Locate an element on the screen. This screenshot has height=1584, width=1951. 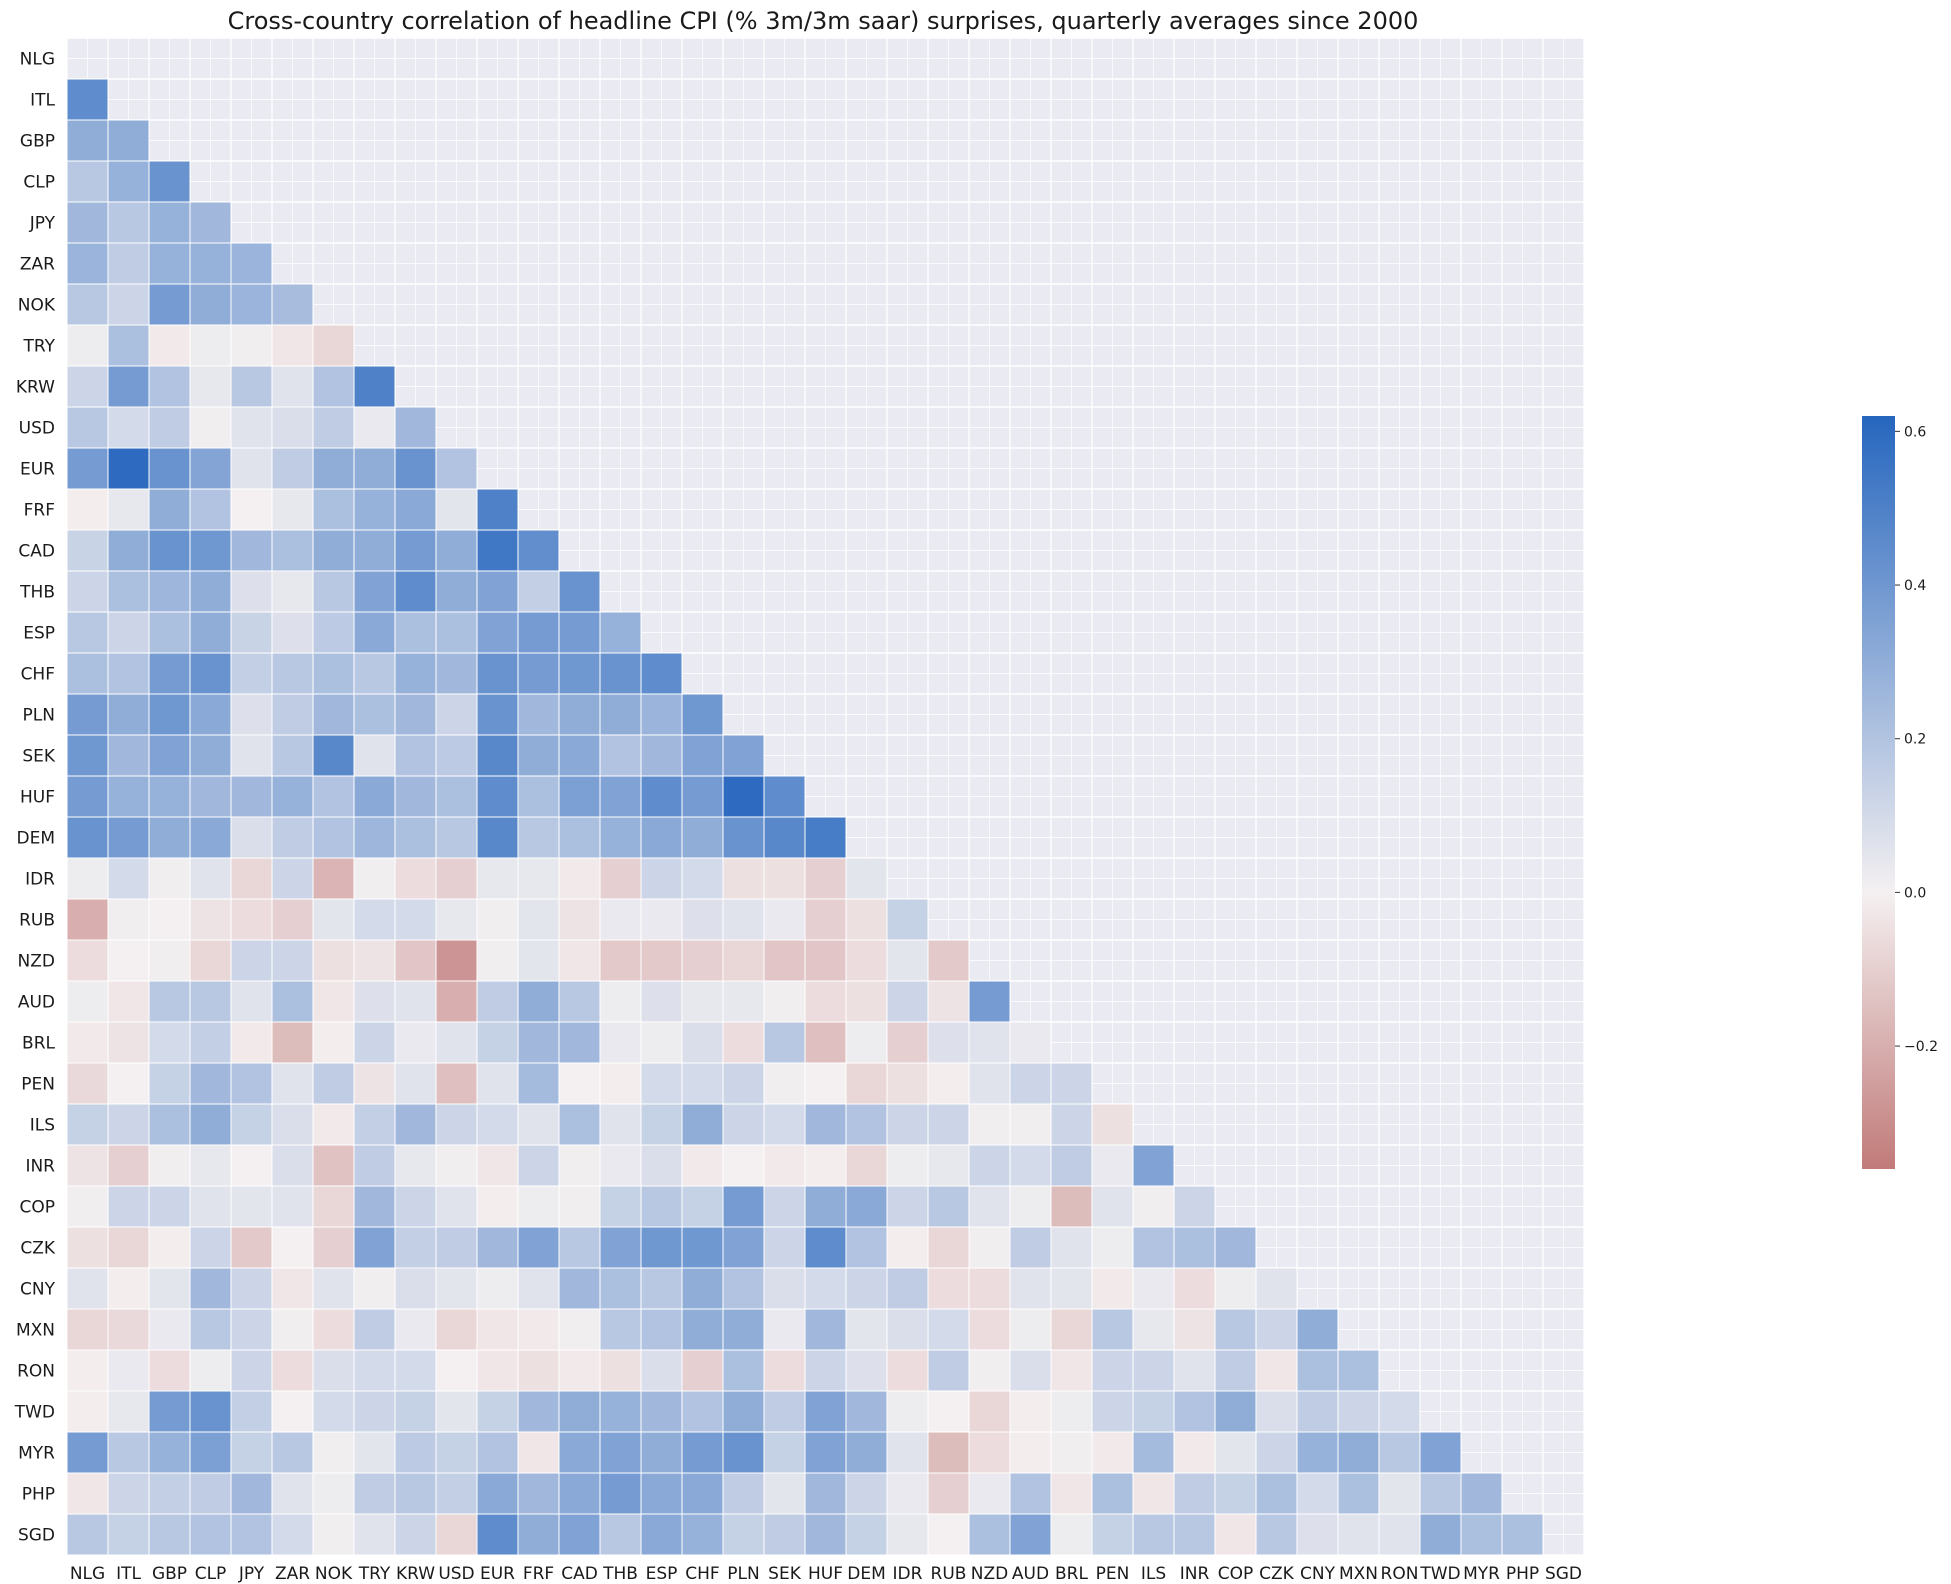
heatmap-cell-DEM-NLG is located at coordinates (87, 837).